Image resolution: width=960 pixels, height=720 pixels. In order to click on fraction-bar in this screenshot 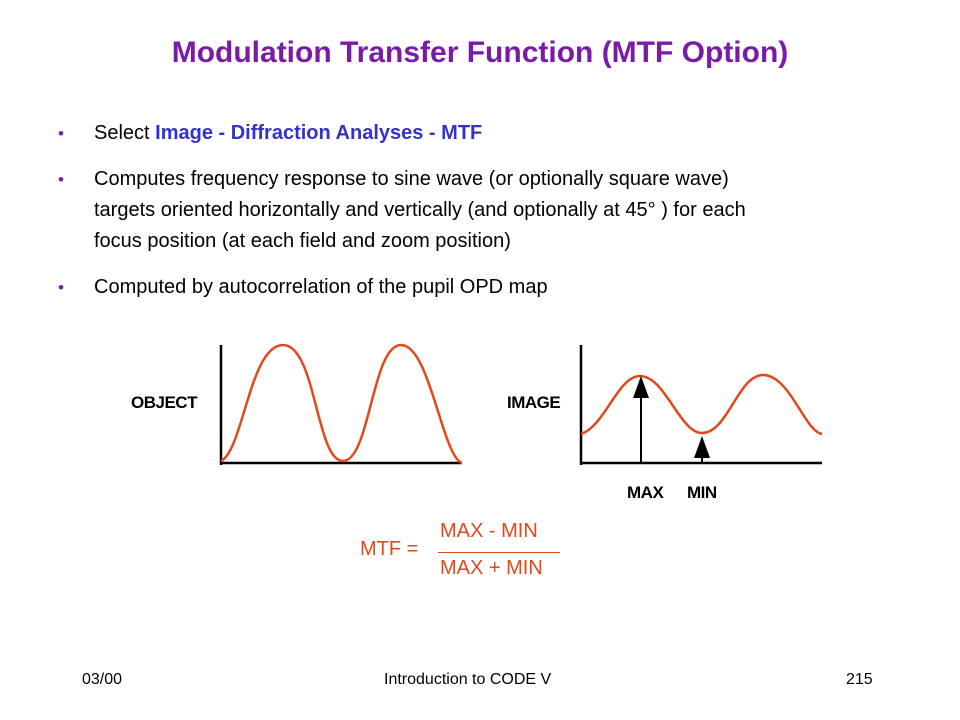, I will do `click(499, 552)`.